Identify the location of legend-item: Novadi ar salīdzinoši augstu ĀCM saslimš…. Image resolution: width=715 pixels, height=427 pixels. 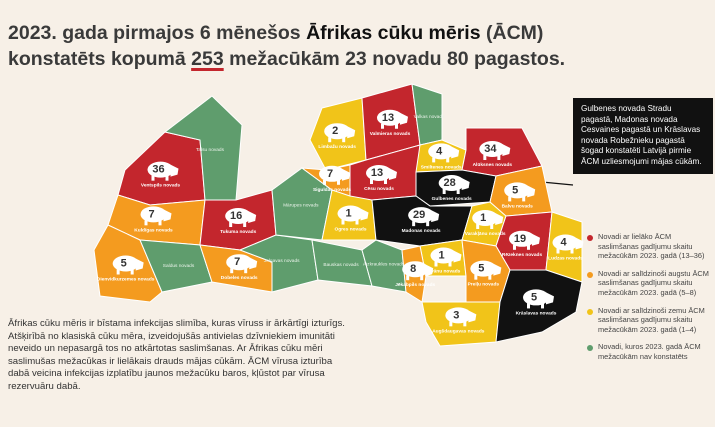
(649, 283).